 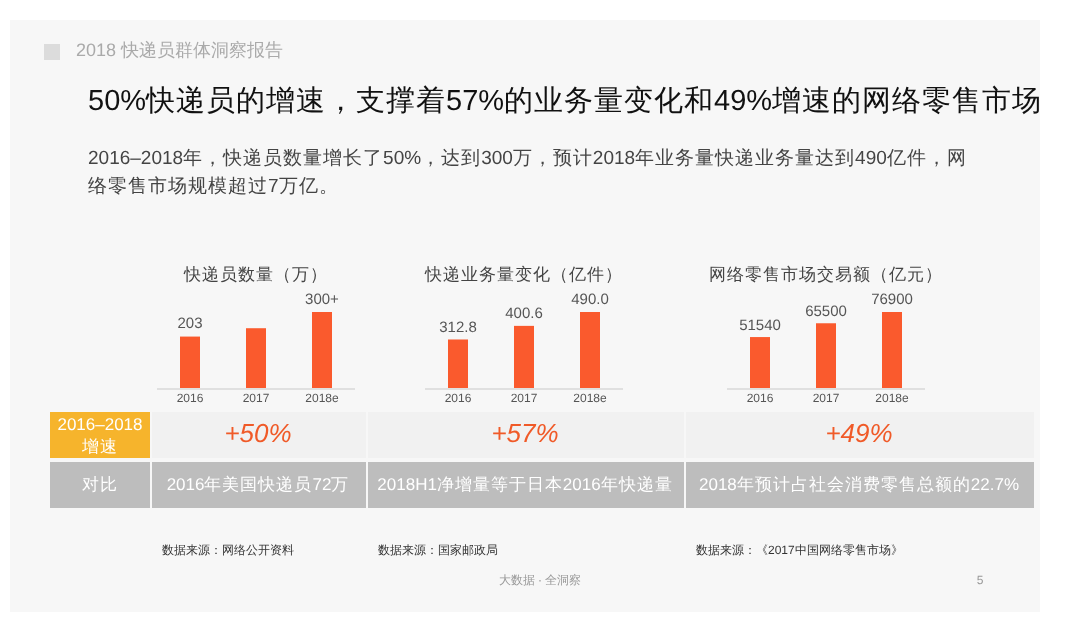 I want to click on text: +57%, so click(x=525, y=434).